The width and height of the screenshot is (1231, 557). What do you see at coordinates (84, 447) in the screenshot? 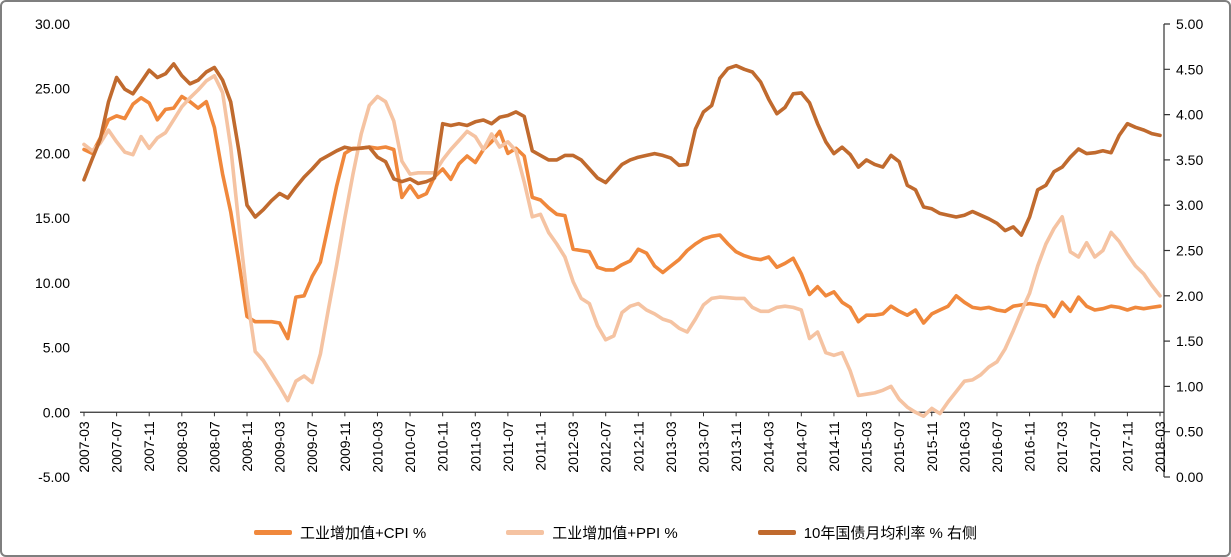
I see `x-axis-tick-label: 2007-03` at bounding box center [84, 447].